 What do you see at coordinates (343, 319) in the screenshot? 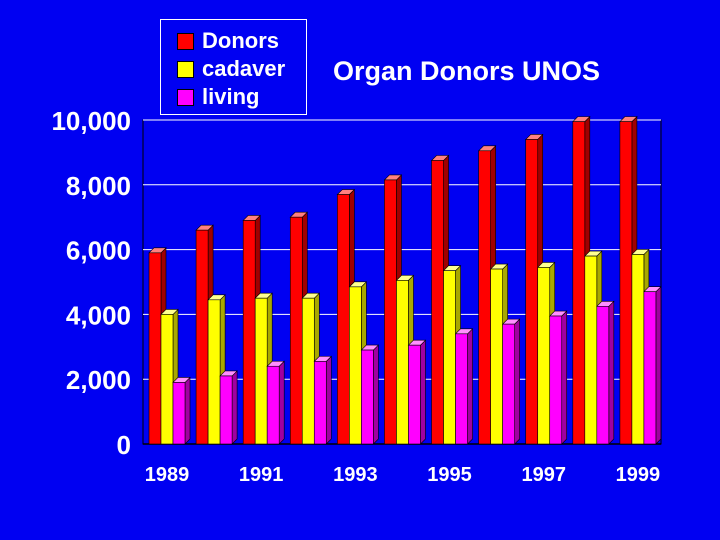
I see `bar-donors-1993` at bounding box center [343, 319].